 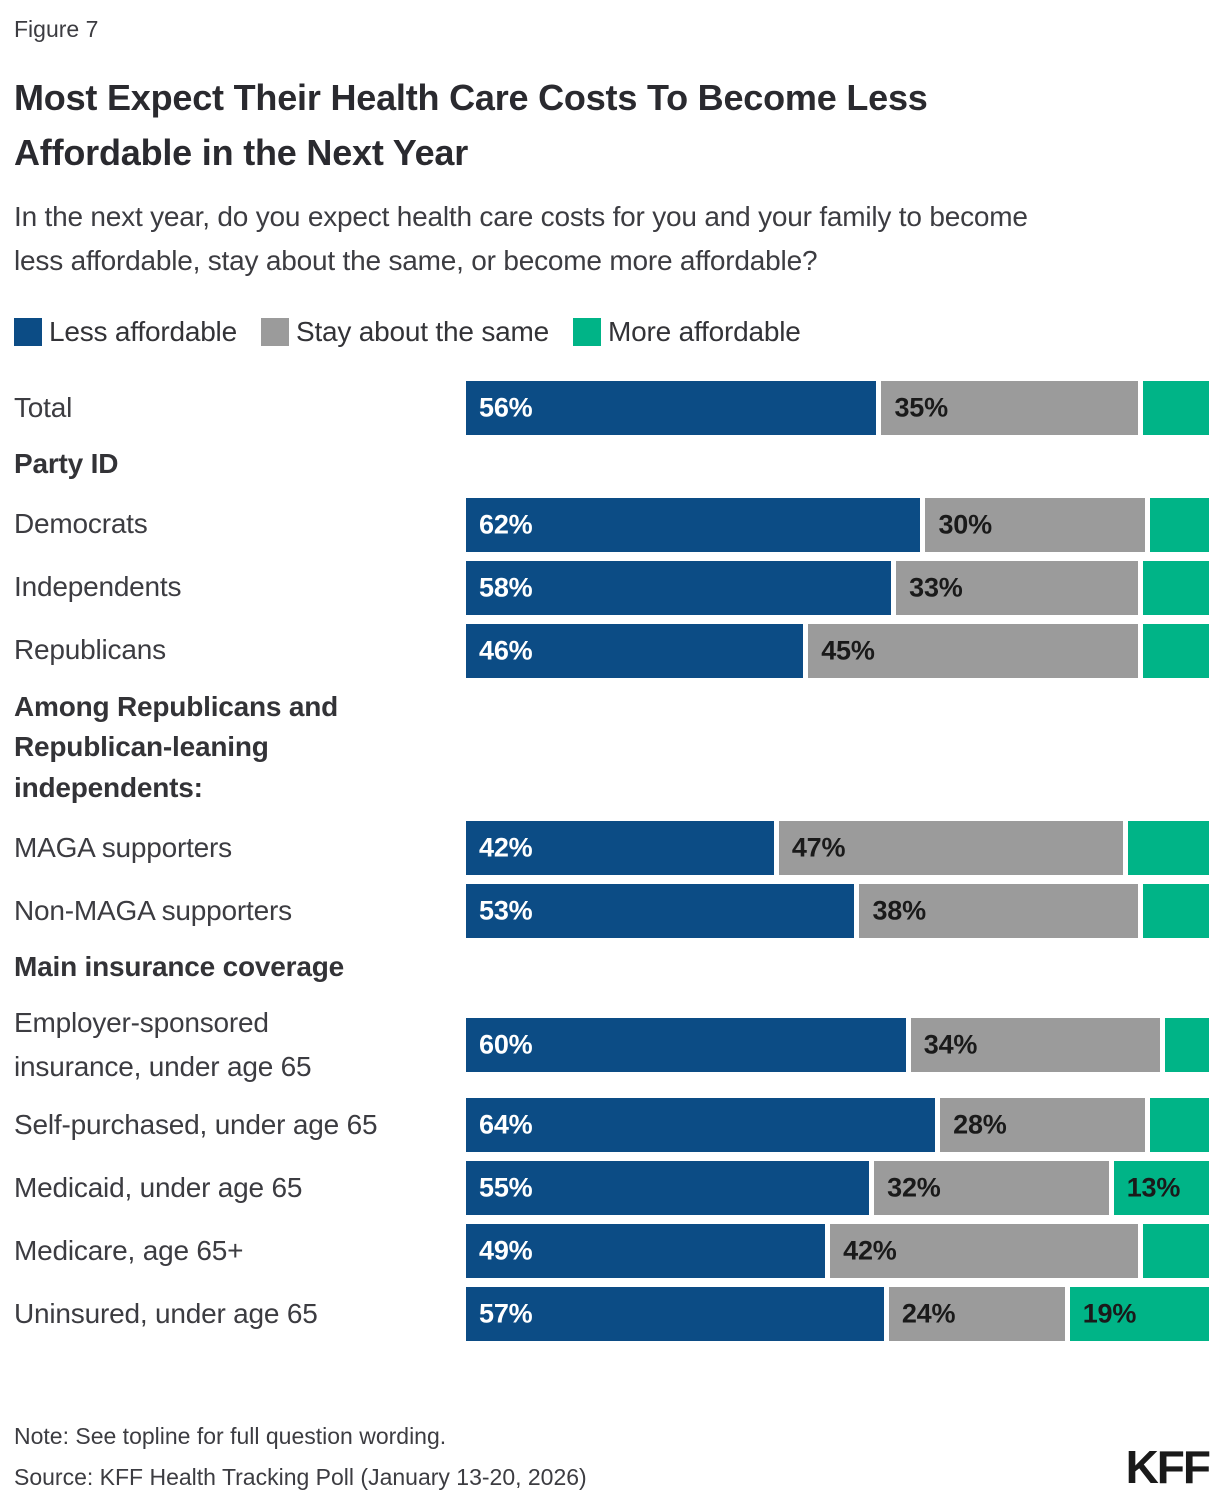 What do you see at coordinates (1168, 1467) in the screenshot?
I see `kff-logo: KFF` at bounding box center [1168, 1467].